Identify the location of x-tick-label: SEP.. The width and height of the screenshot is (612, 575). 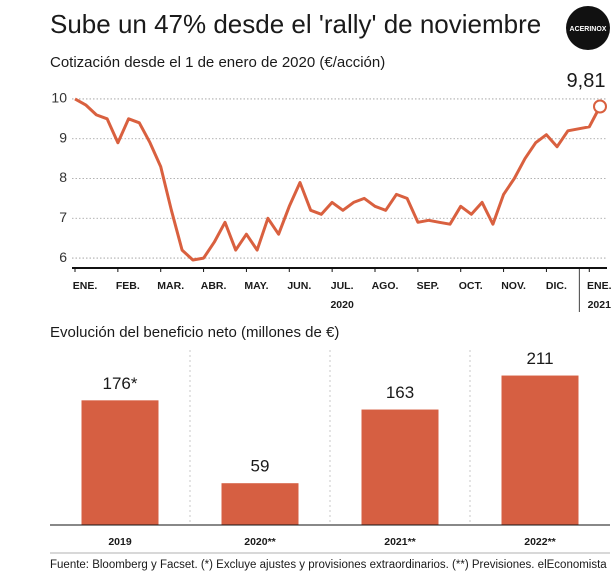
(428, 286).